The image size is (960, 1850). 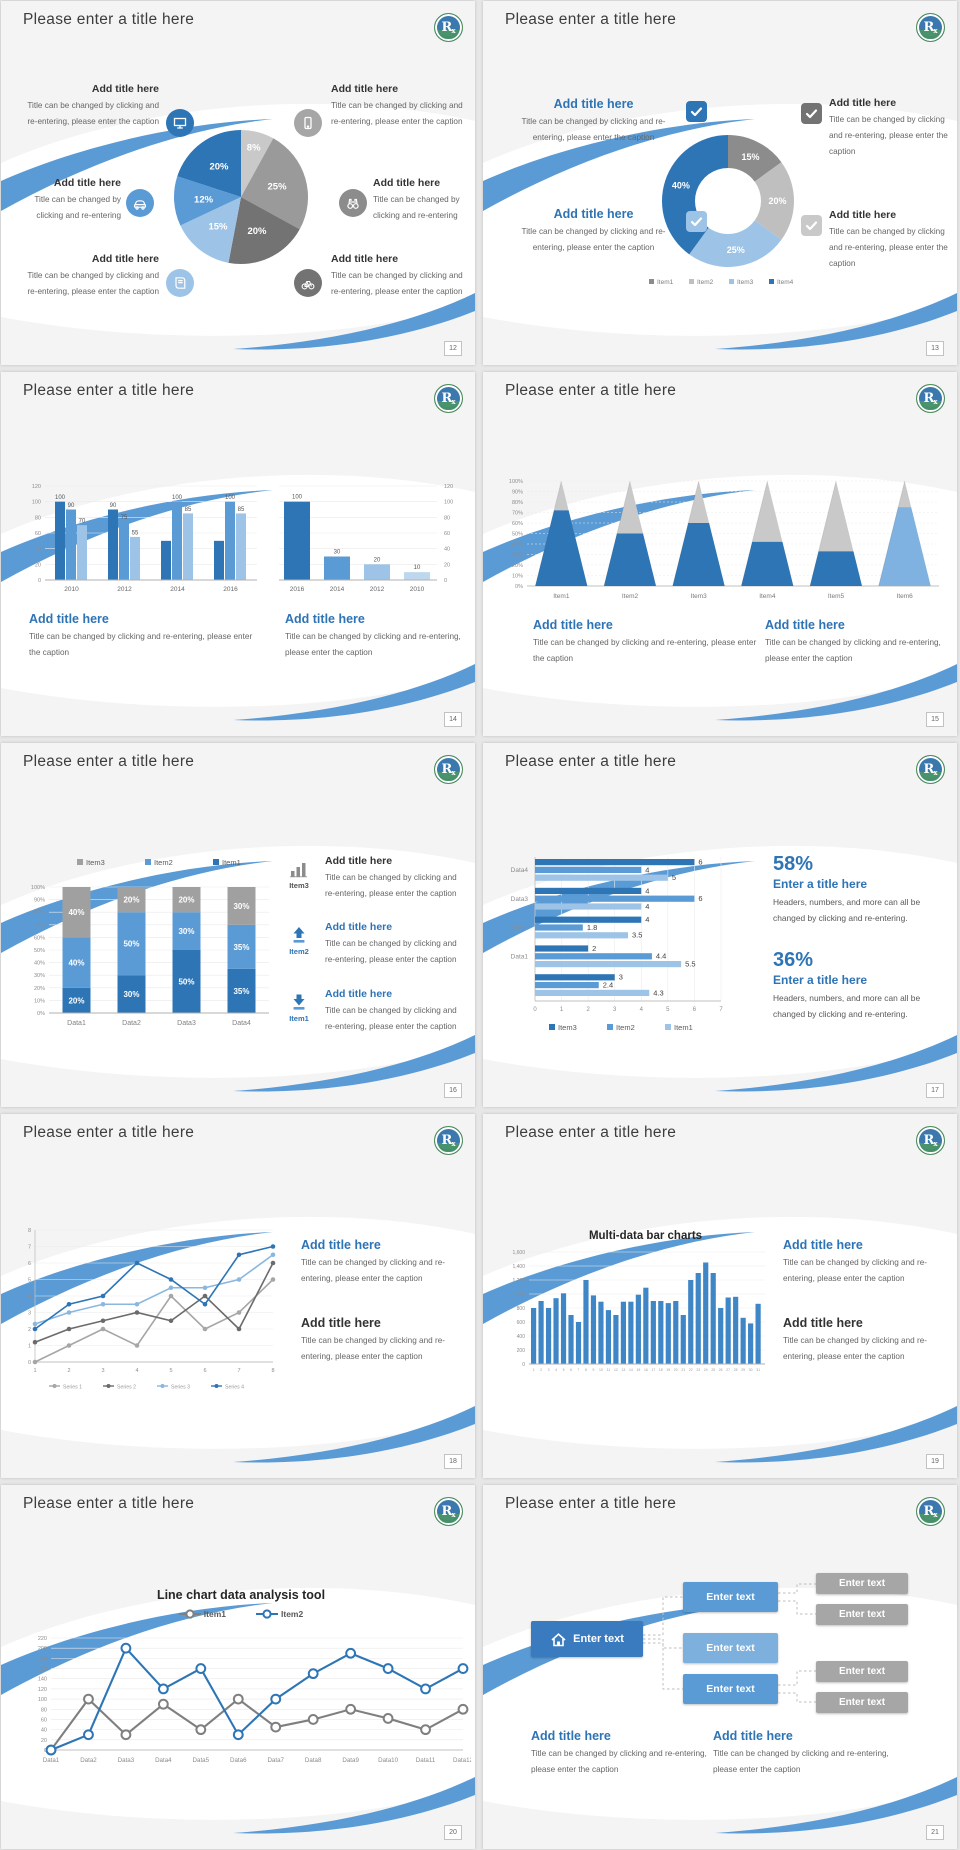 I want to click on svg-text: 30, so click(x=337, y=553).